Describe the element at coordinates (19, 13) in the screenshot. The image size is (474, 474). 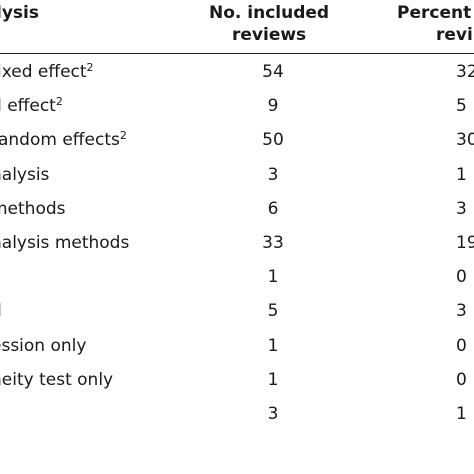
I see `header-method: lysis` at that location.